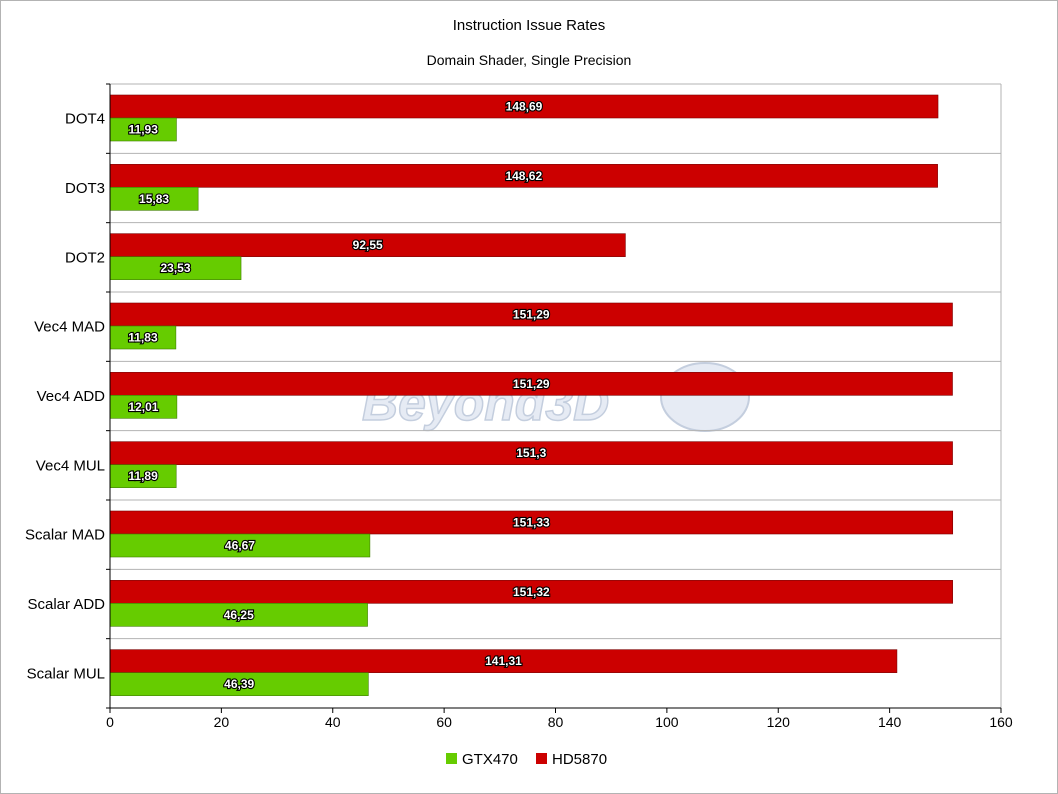  I want to click on legend-swatch-gtx470, so click(451, 758).